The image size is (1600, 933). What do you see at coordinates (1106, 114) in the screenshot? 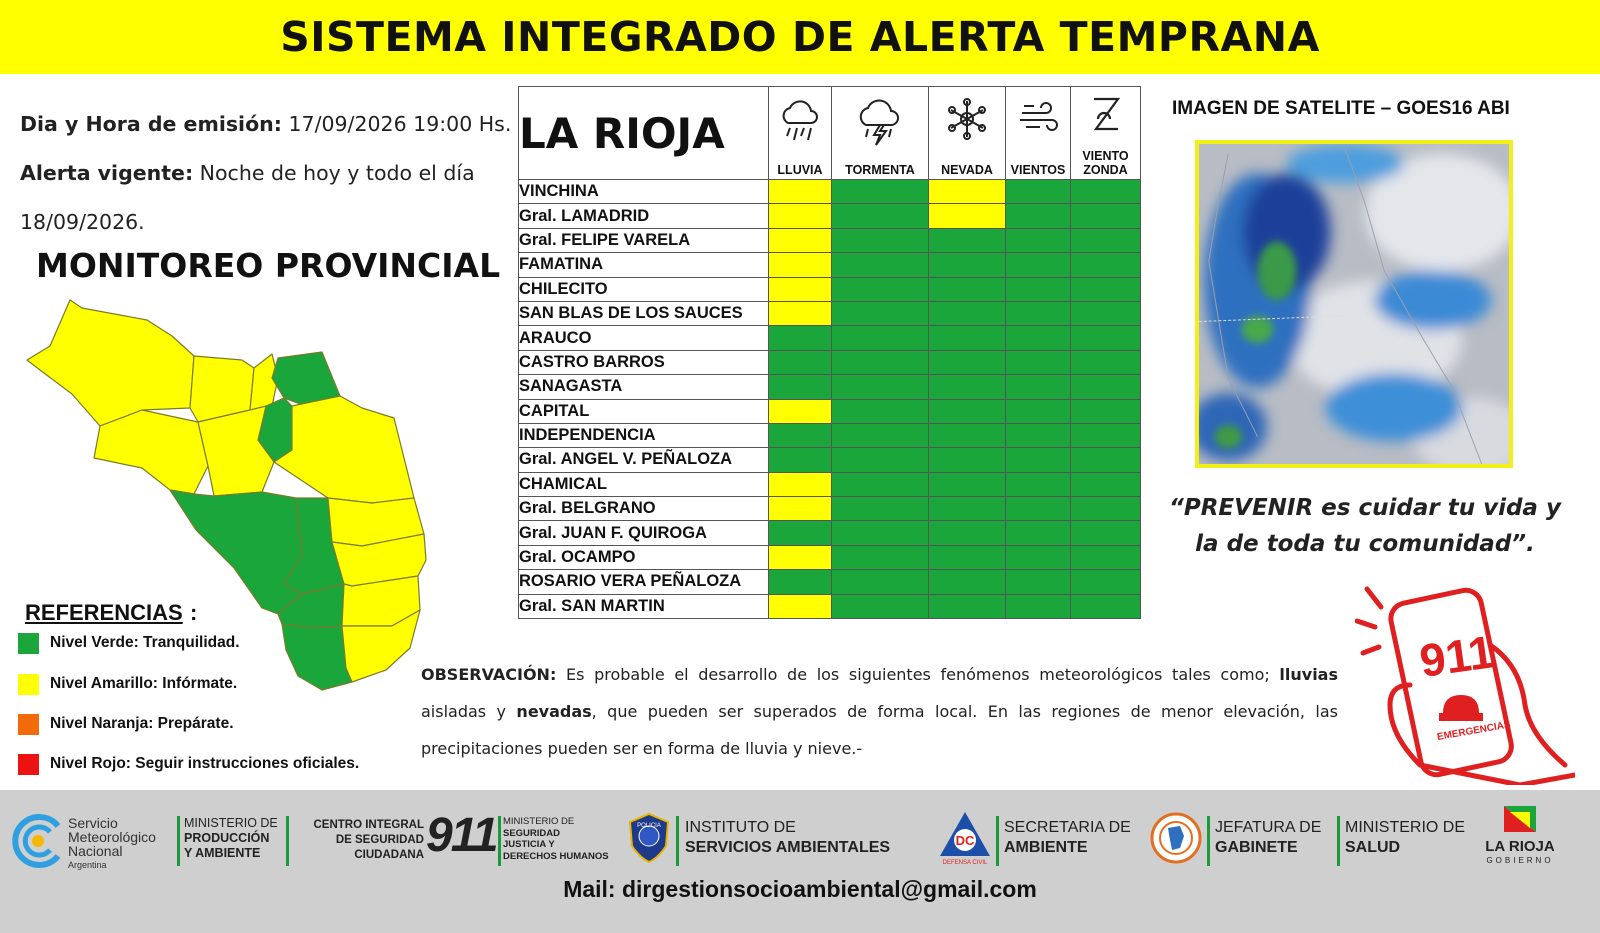
I see `zonda-icon` at bounding box center [1106, 114].